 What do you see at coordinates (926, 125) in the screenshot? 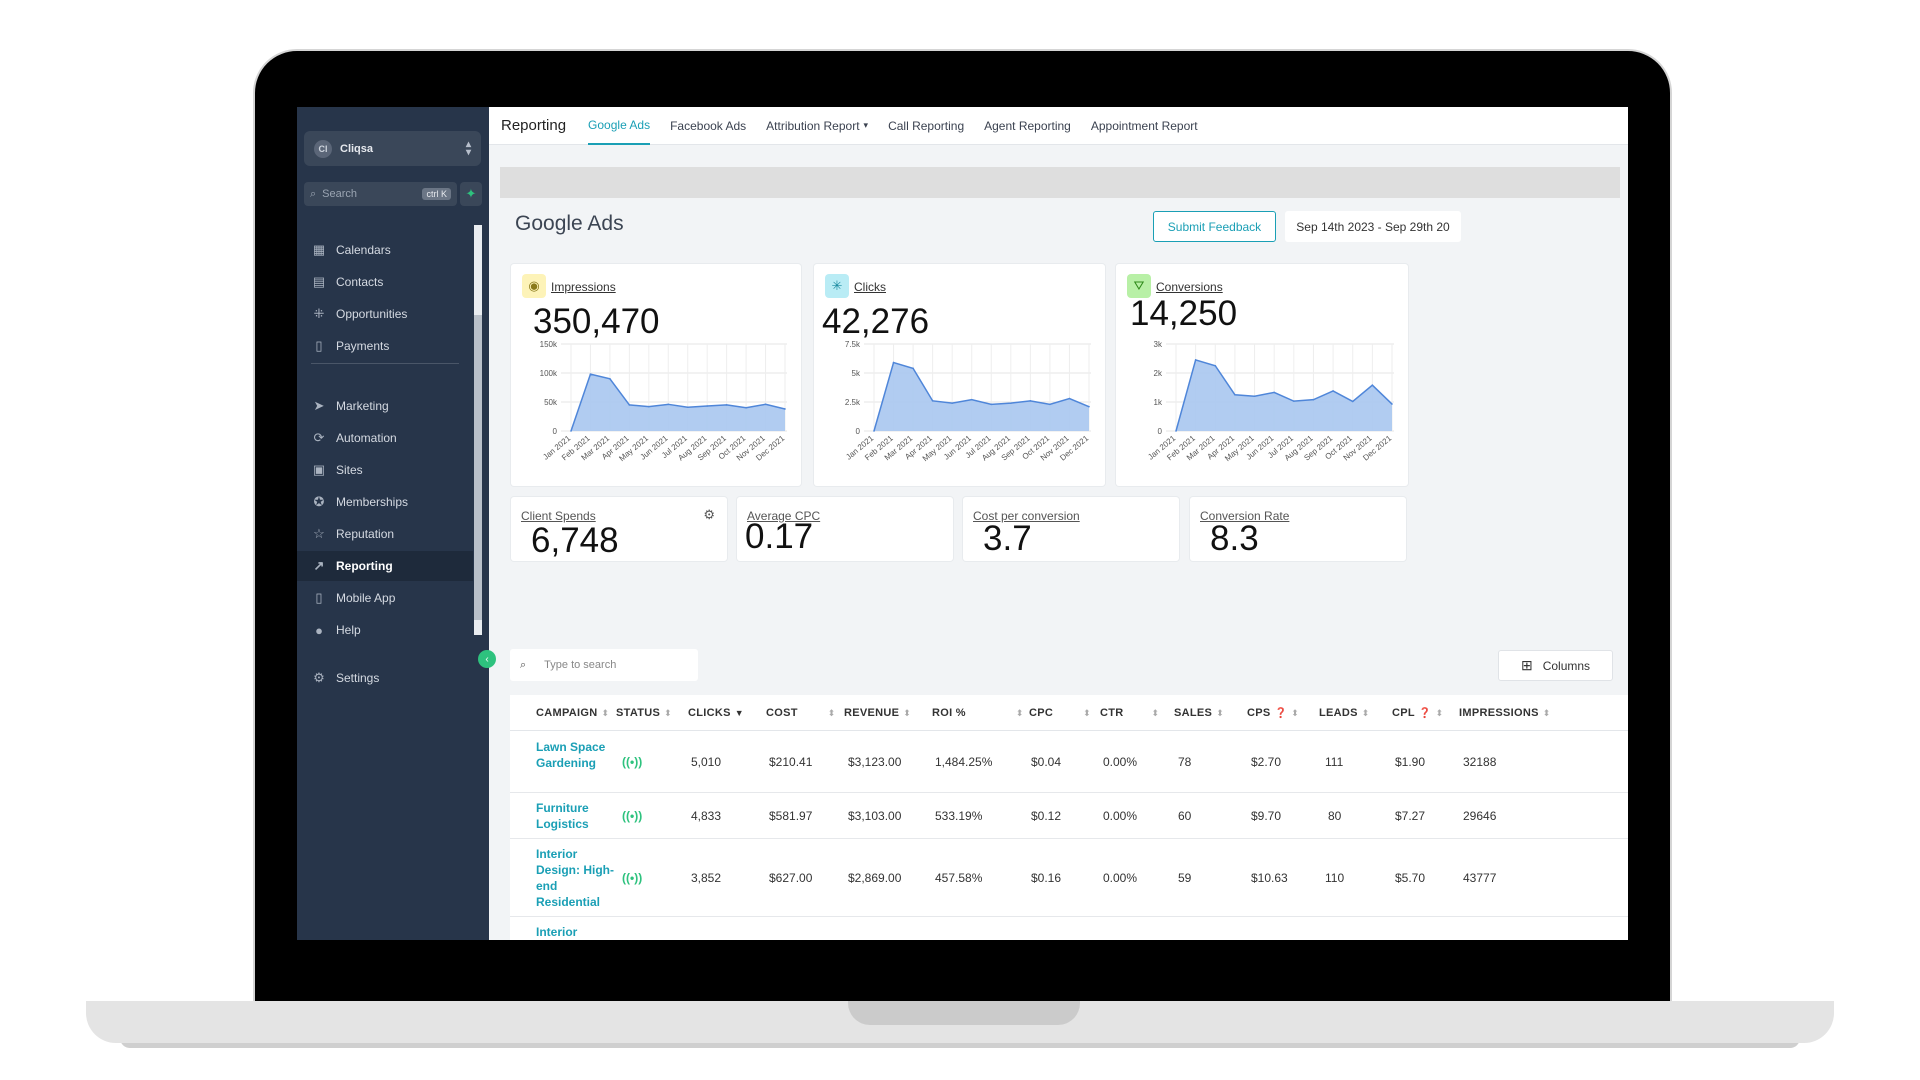
I see `tab-call-reporting: Call Reporting` at bounding box center [926, 125].